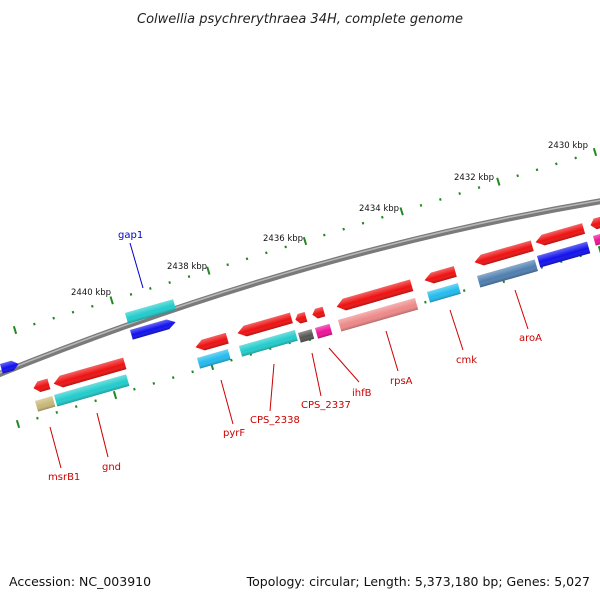  What do you see at coordinates (568, 146) in the screenshot?
I see `scale-label-2430: 2430 kbp` at bounding box center [568, 146].